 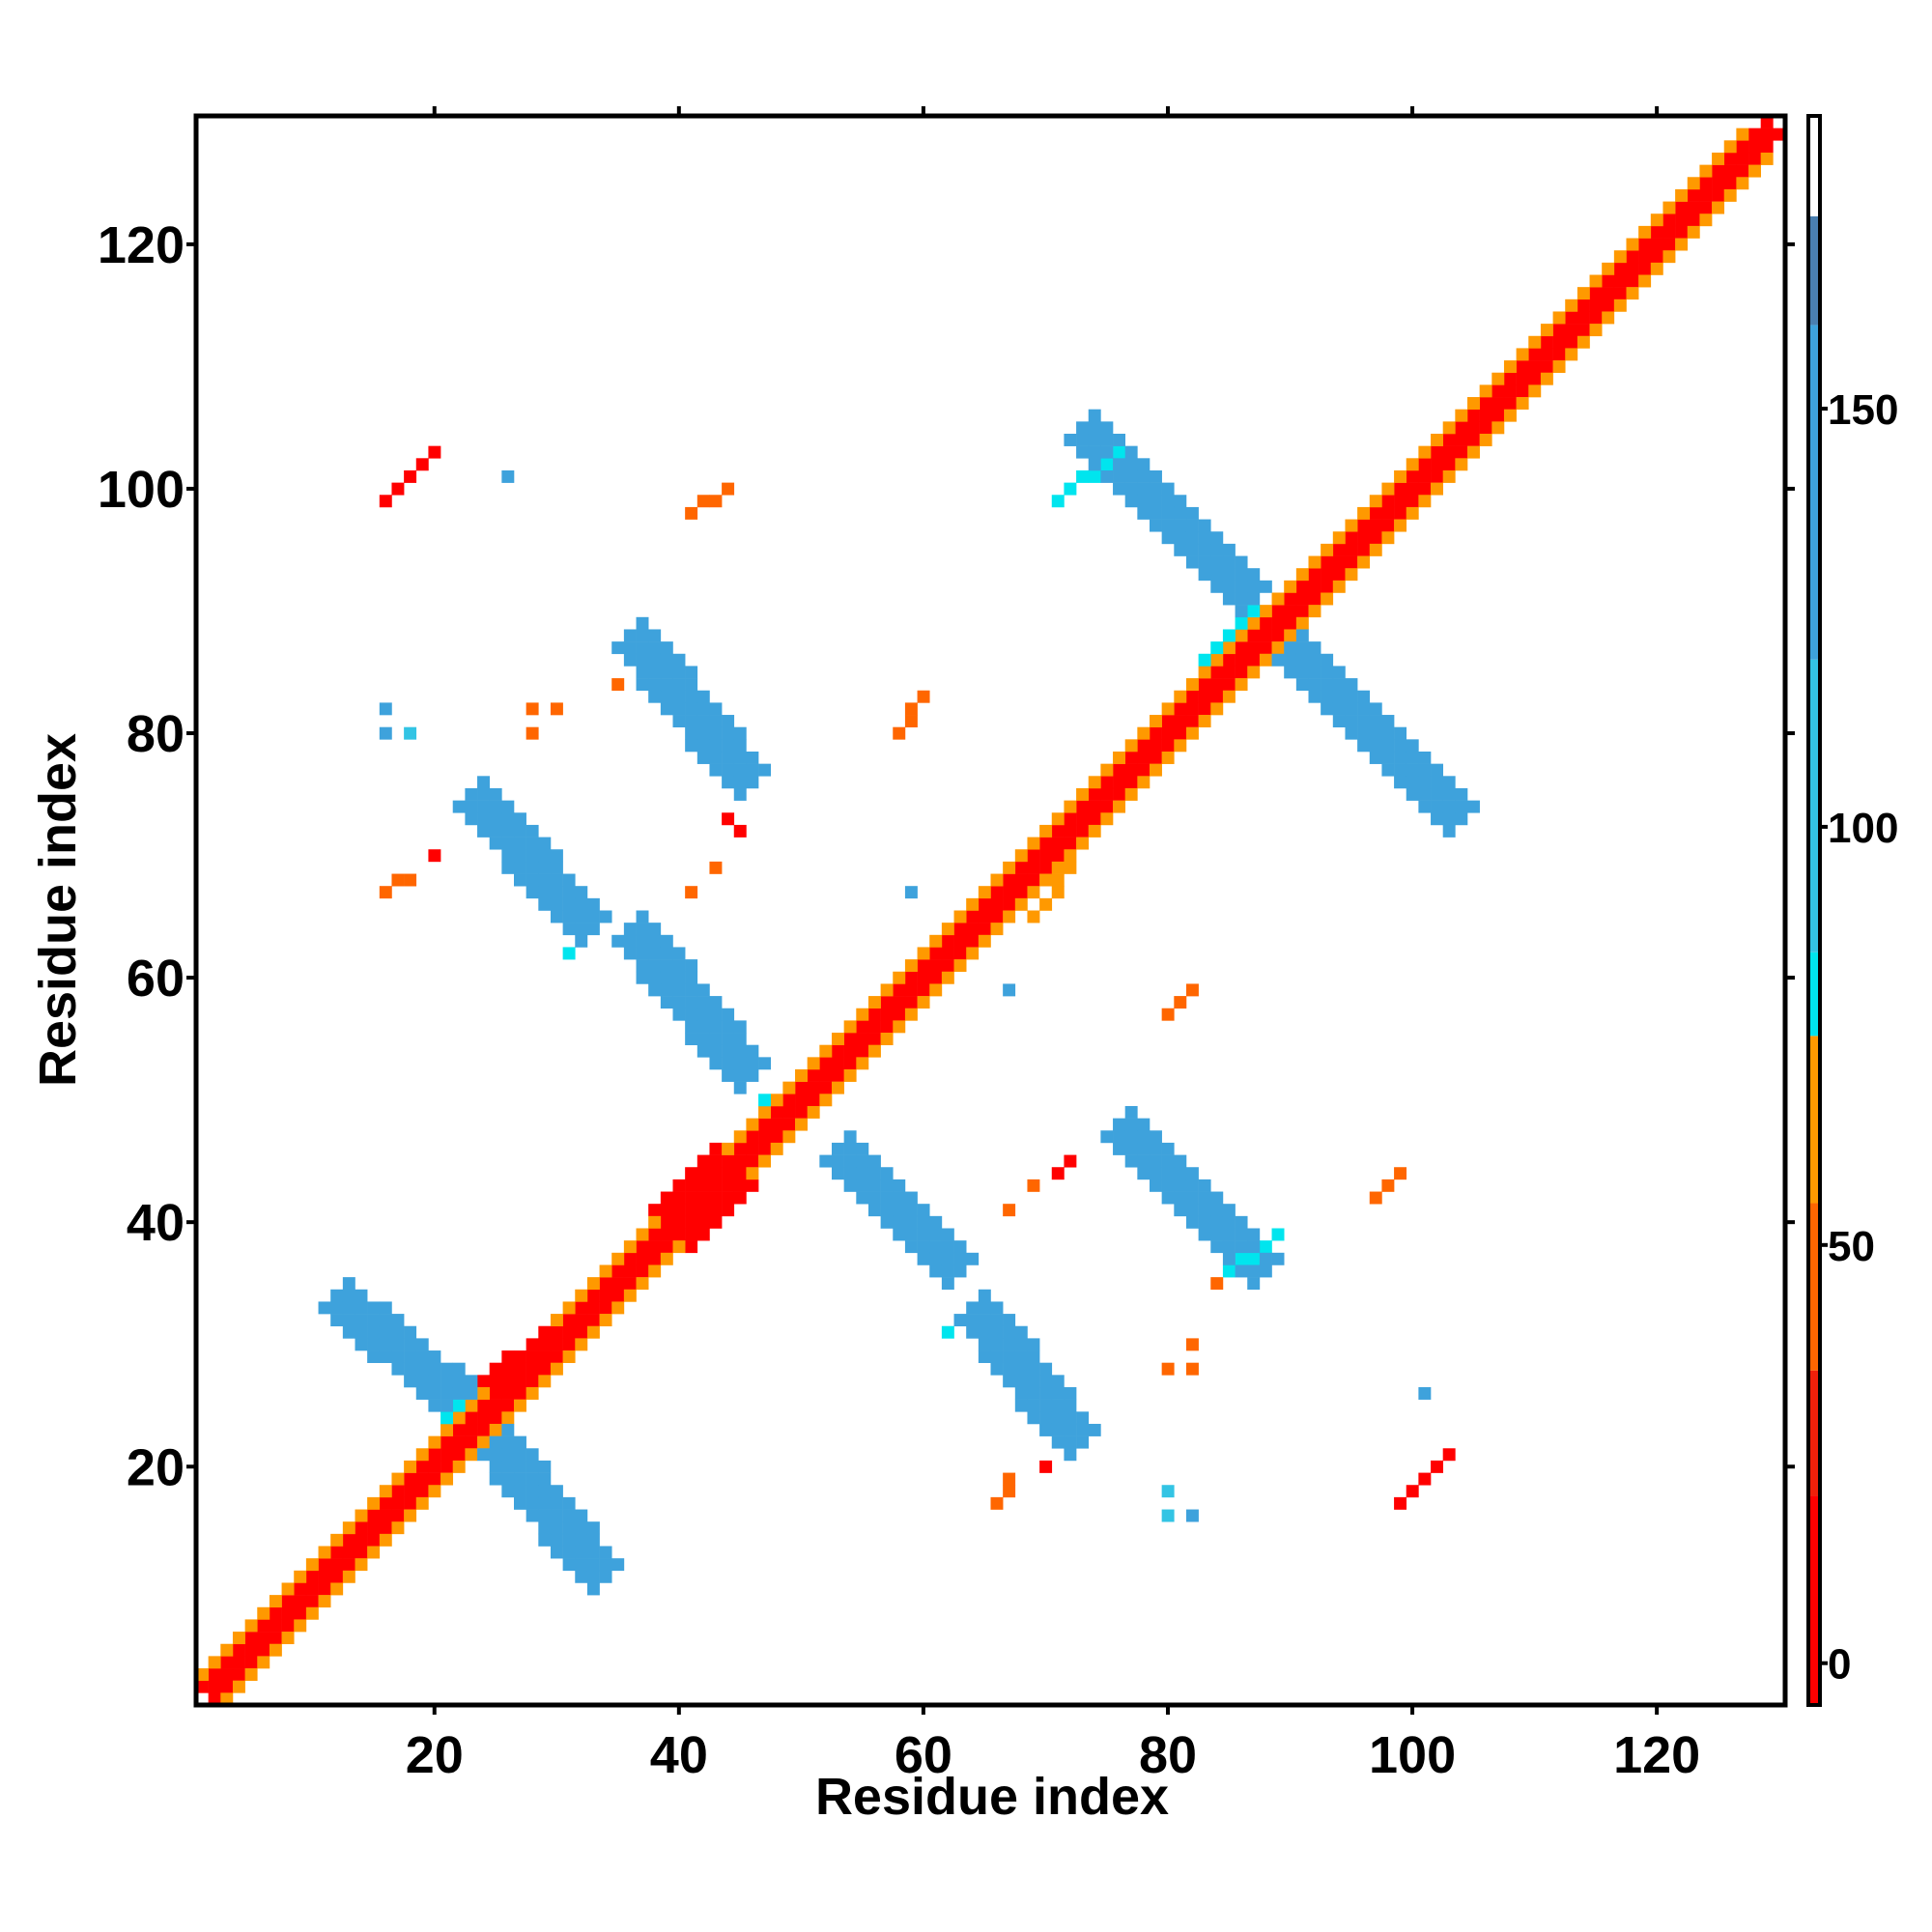 I want to click on colorbar-tick-label: 0, so click(x=1839, y=1665).